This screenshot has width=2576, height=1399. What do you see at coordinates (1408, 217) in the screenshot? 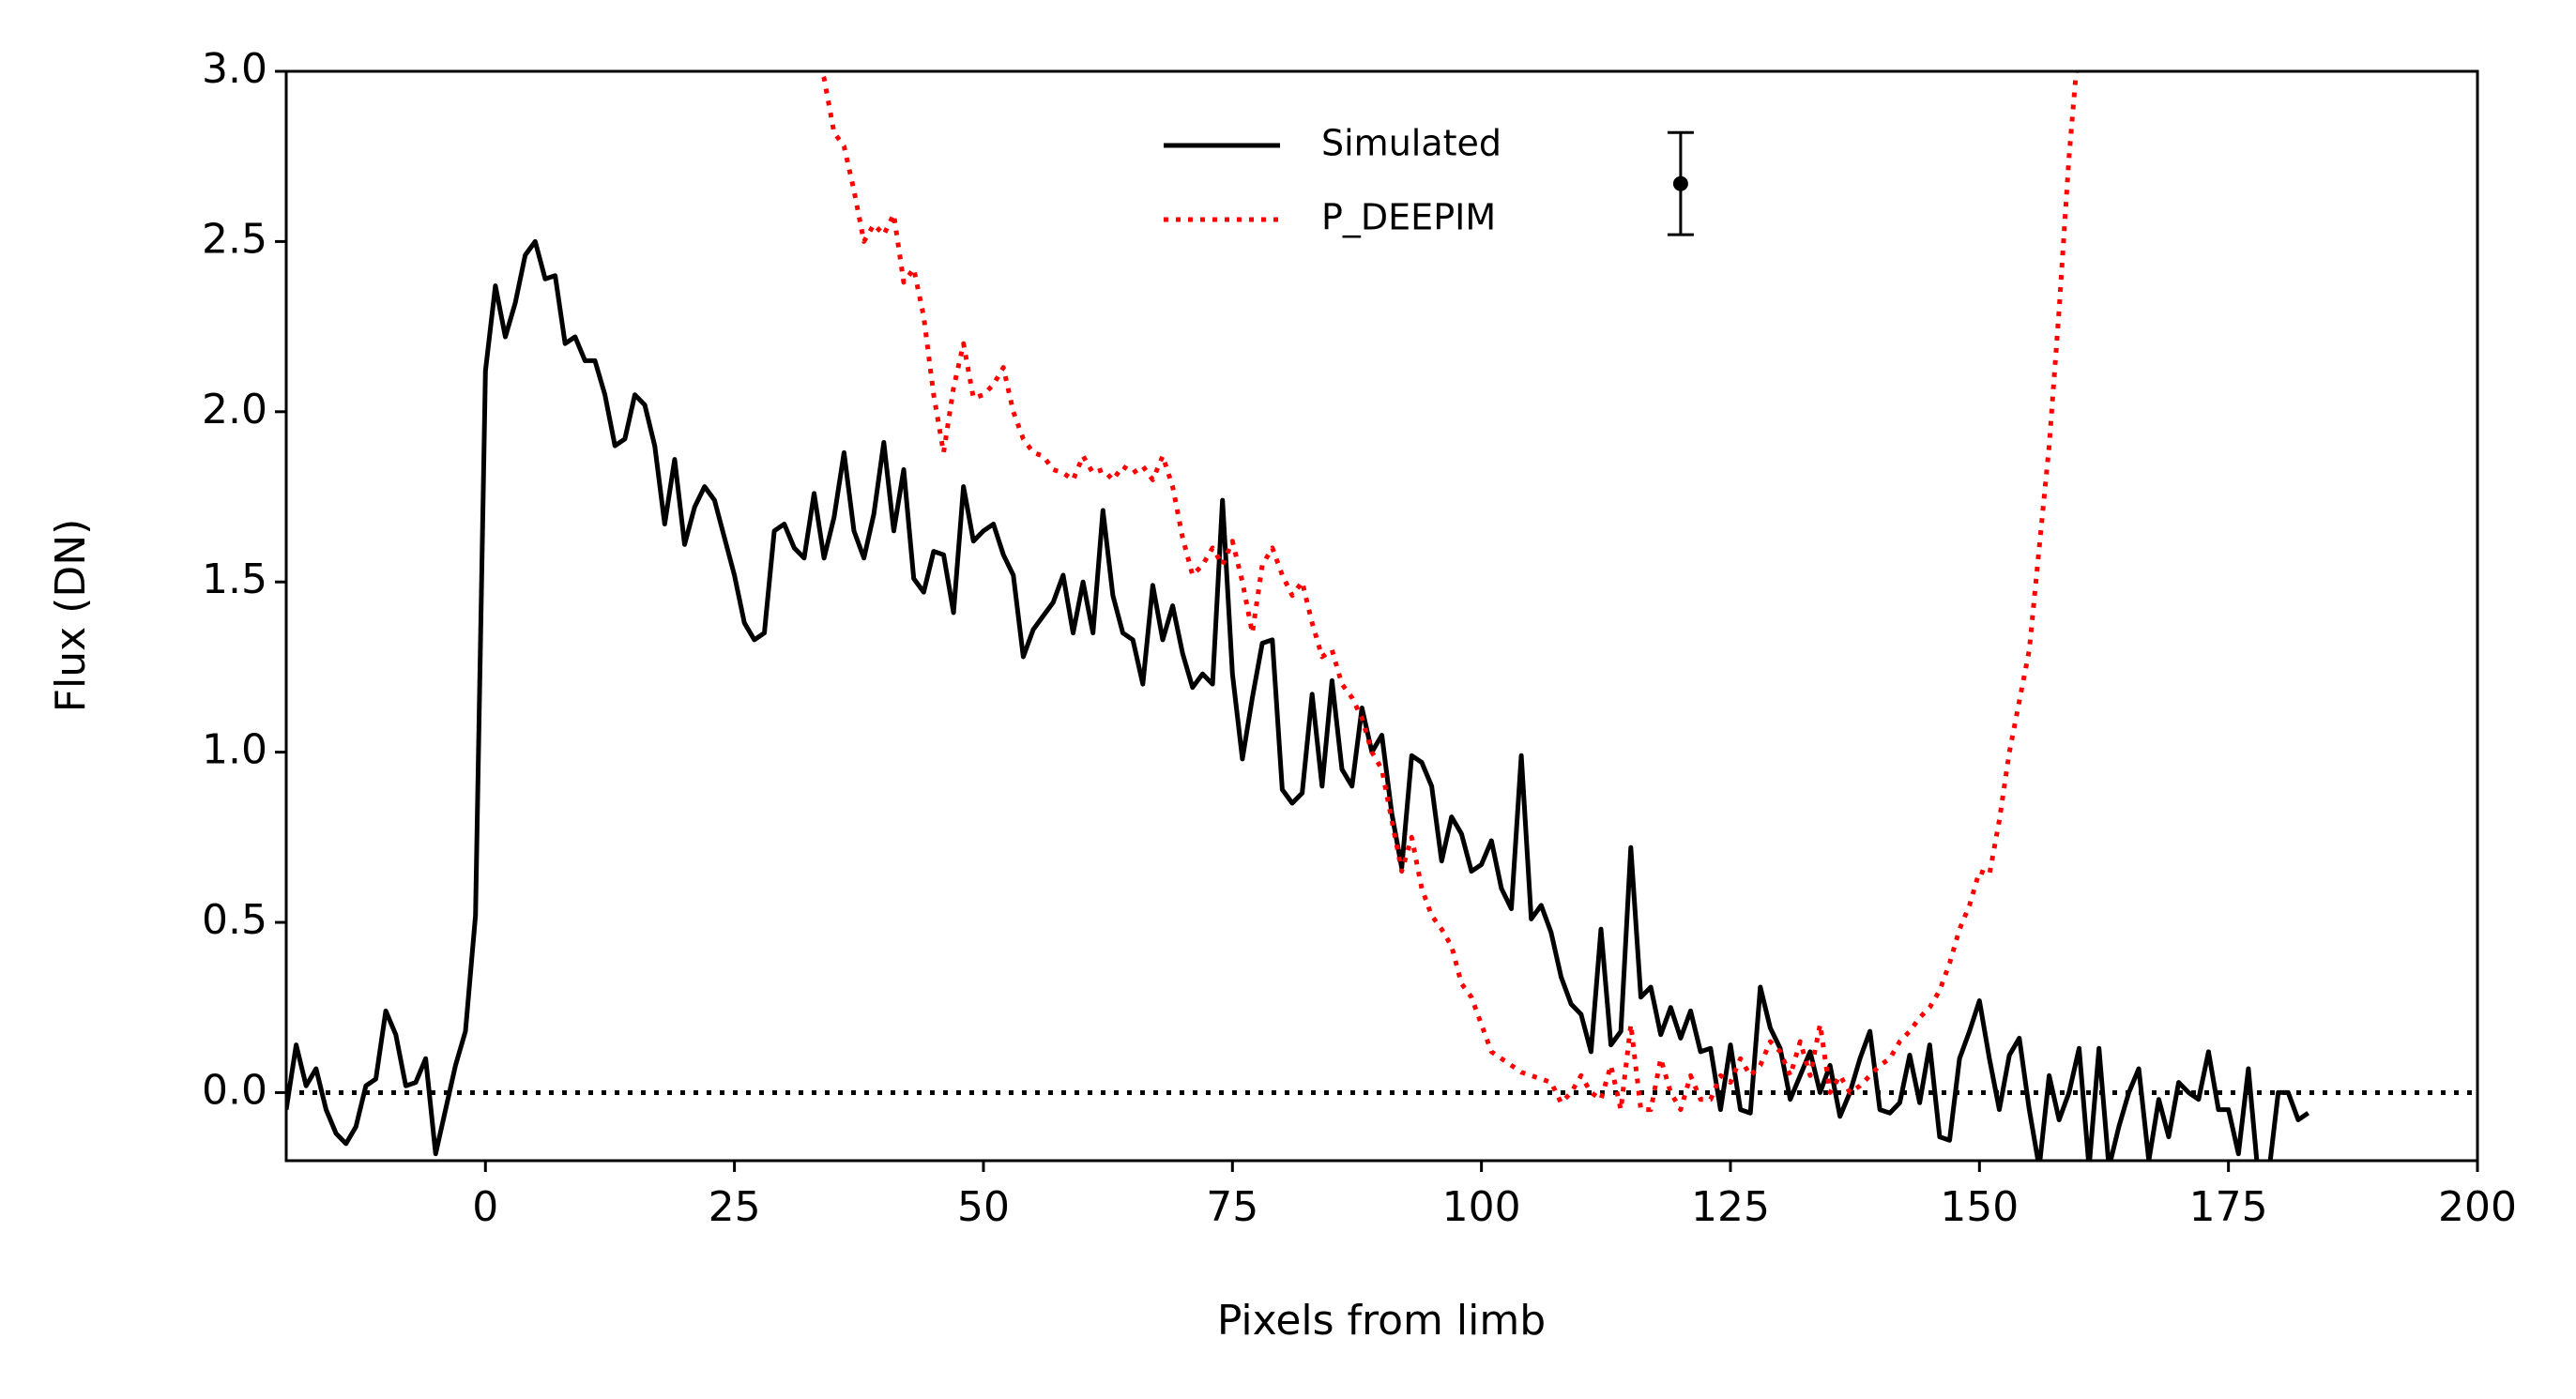
I see `legend-label: P_DEEPIM` at bounding box center [1408, 217].